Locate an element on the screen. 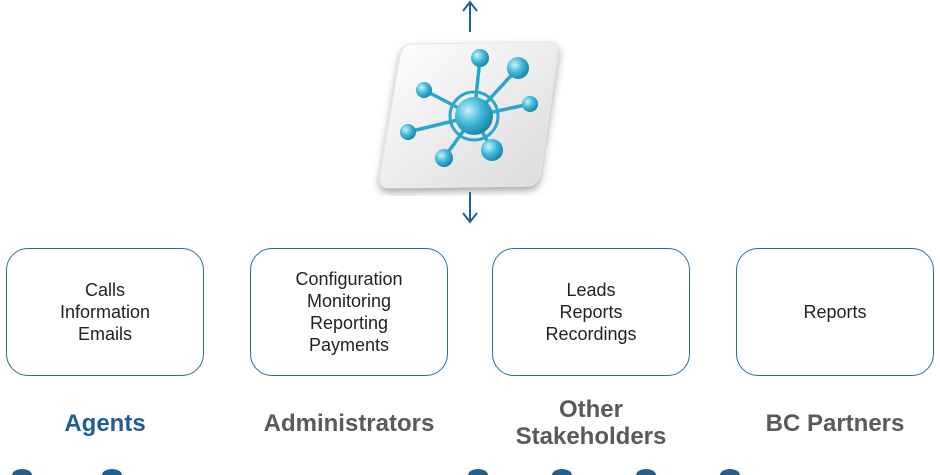  card-item: Information is located at coordinates (105, 312).